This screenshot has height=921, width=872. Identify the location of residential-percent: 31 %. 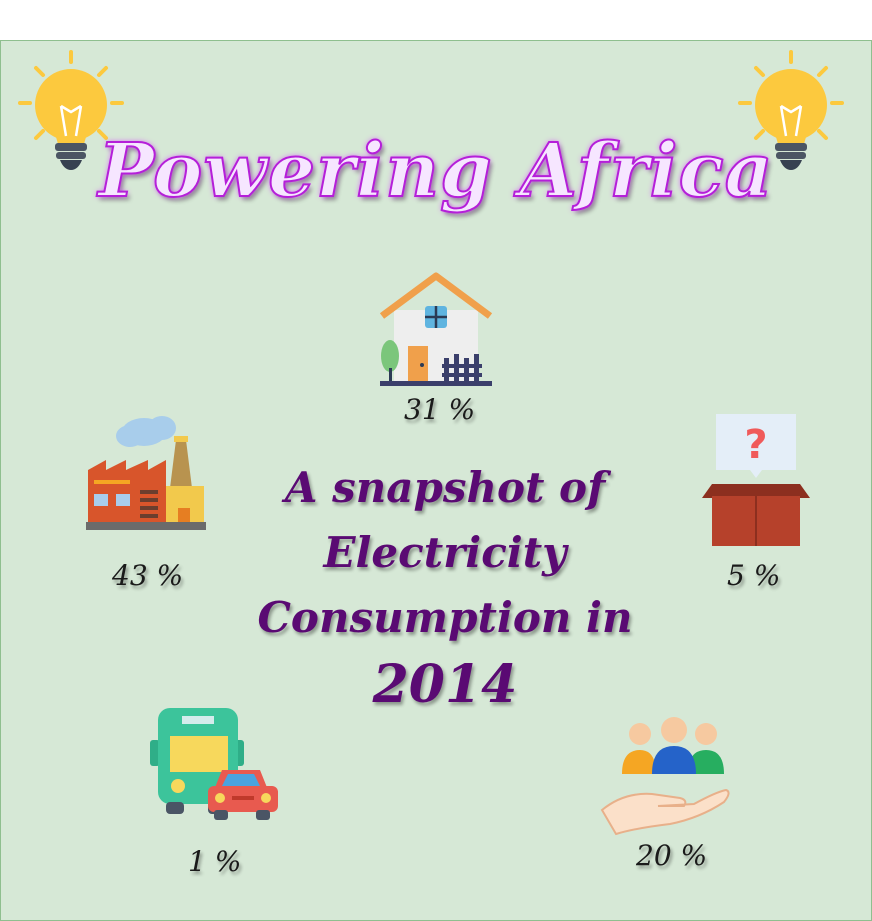
(440, 409).